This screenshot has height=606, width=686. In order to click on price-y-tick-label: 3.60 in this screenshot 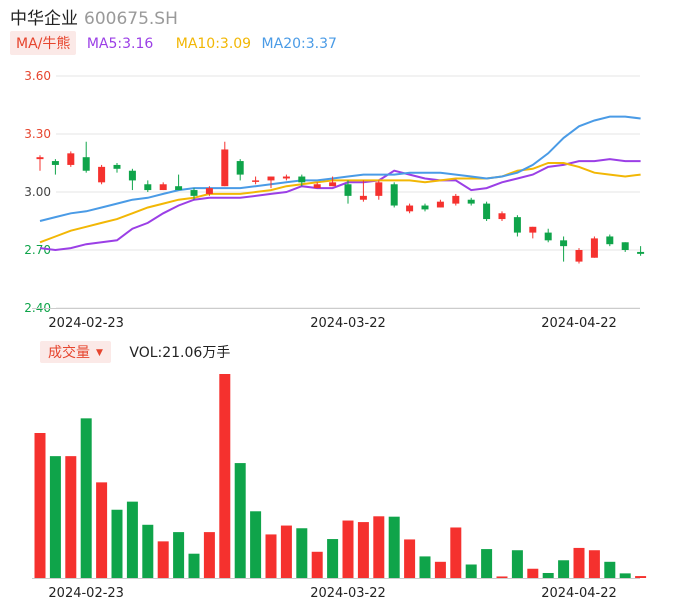, I will do `click(37, 76)`.